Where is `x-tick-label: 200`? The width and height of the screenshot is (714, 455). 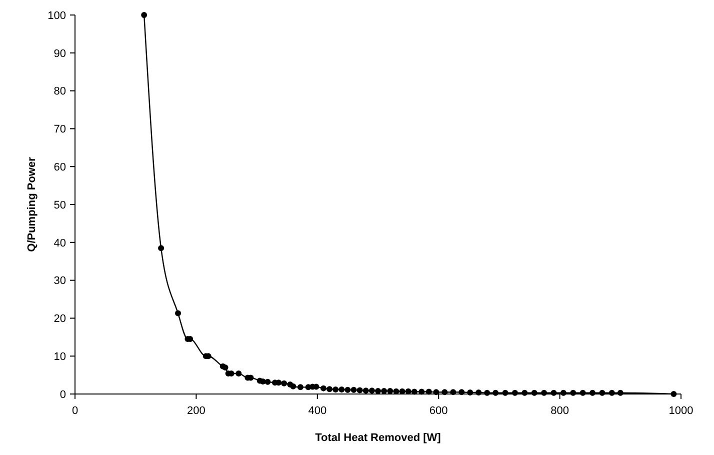
x-tick-label: 200 is located at coordinates (196, 411).